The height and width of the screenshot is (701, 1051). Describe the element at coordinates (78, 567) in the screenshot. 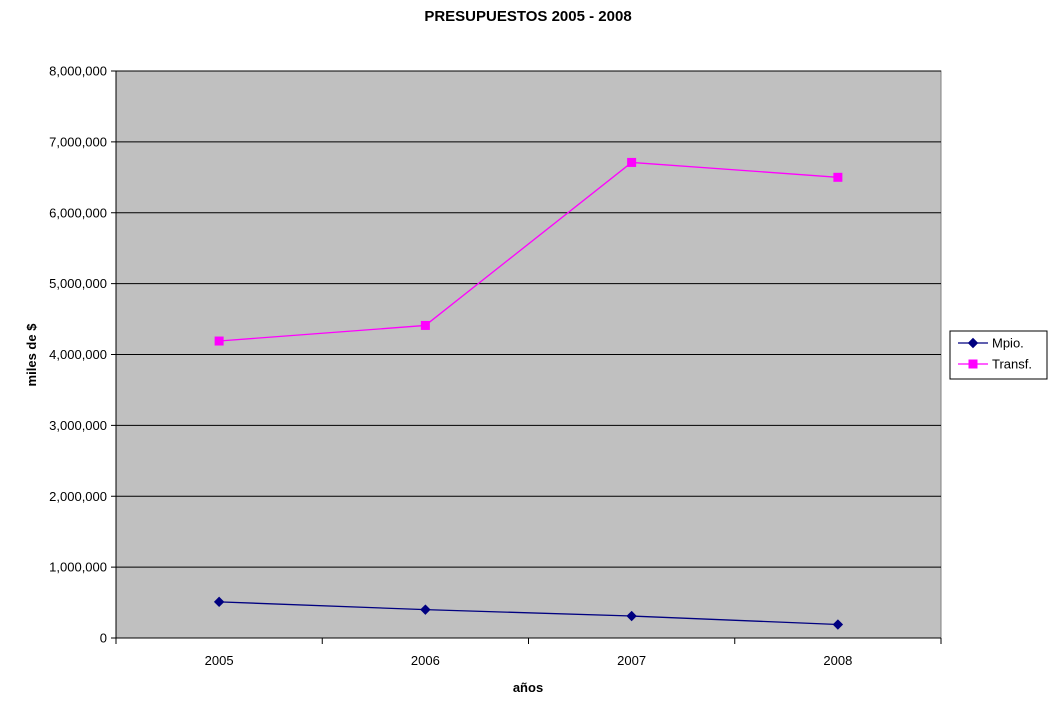

I see `y-tick-label: 1,000,000` at that location.